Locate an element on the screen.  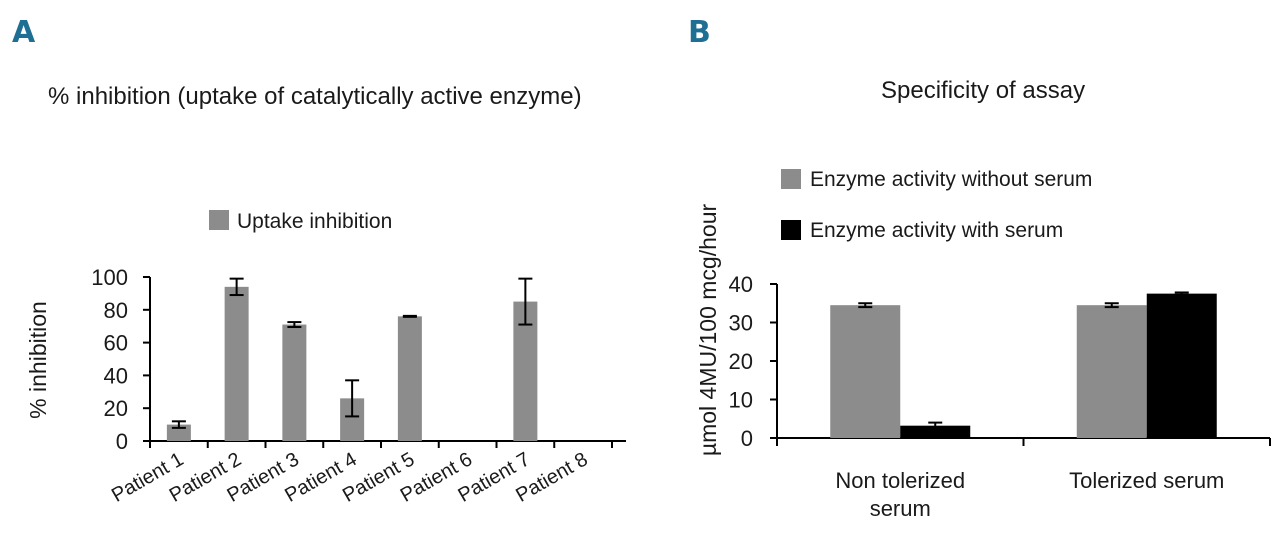
panel-a-legend-label: Uptake inhibition is located at coordinates (314, 221).